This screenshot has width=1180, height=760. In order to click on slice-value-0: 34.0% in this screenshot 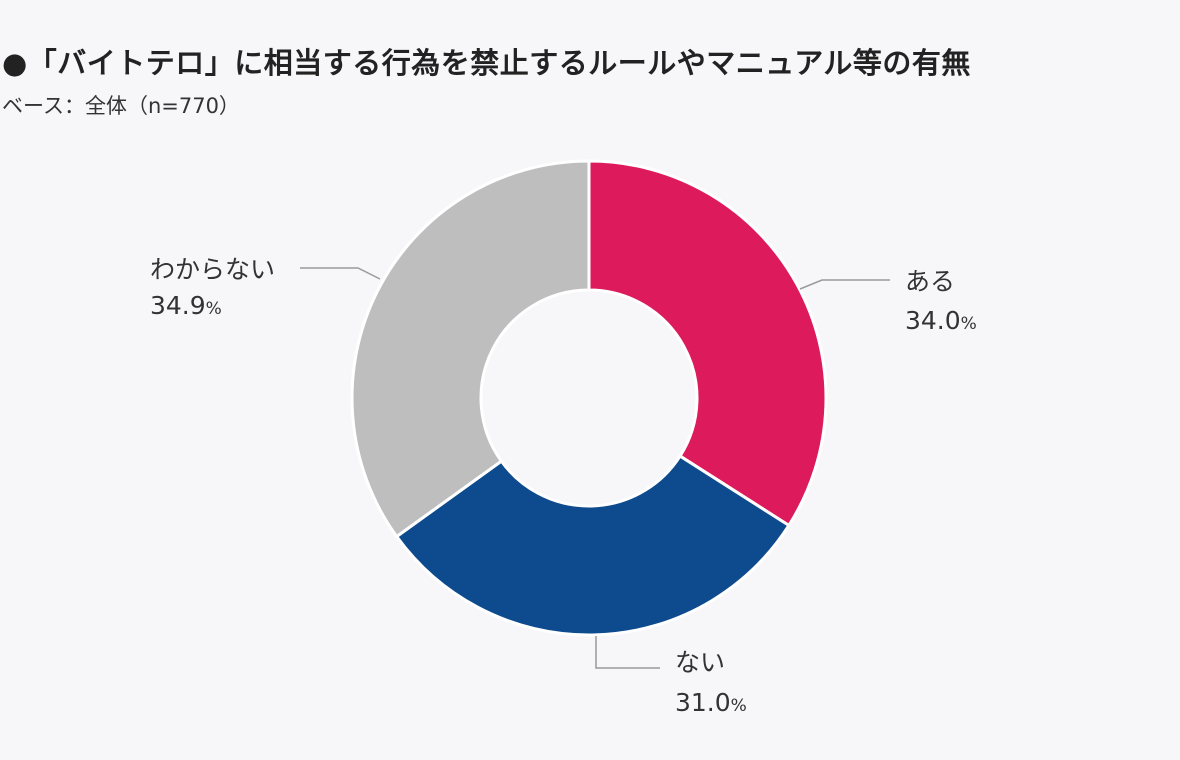, I will do `click(941, 320)`.